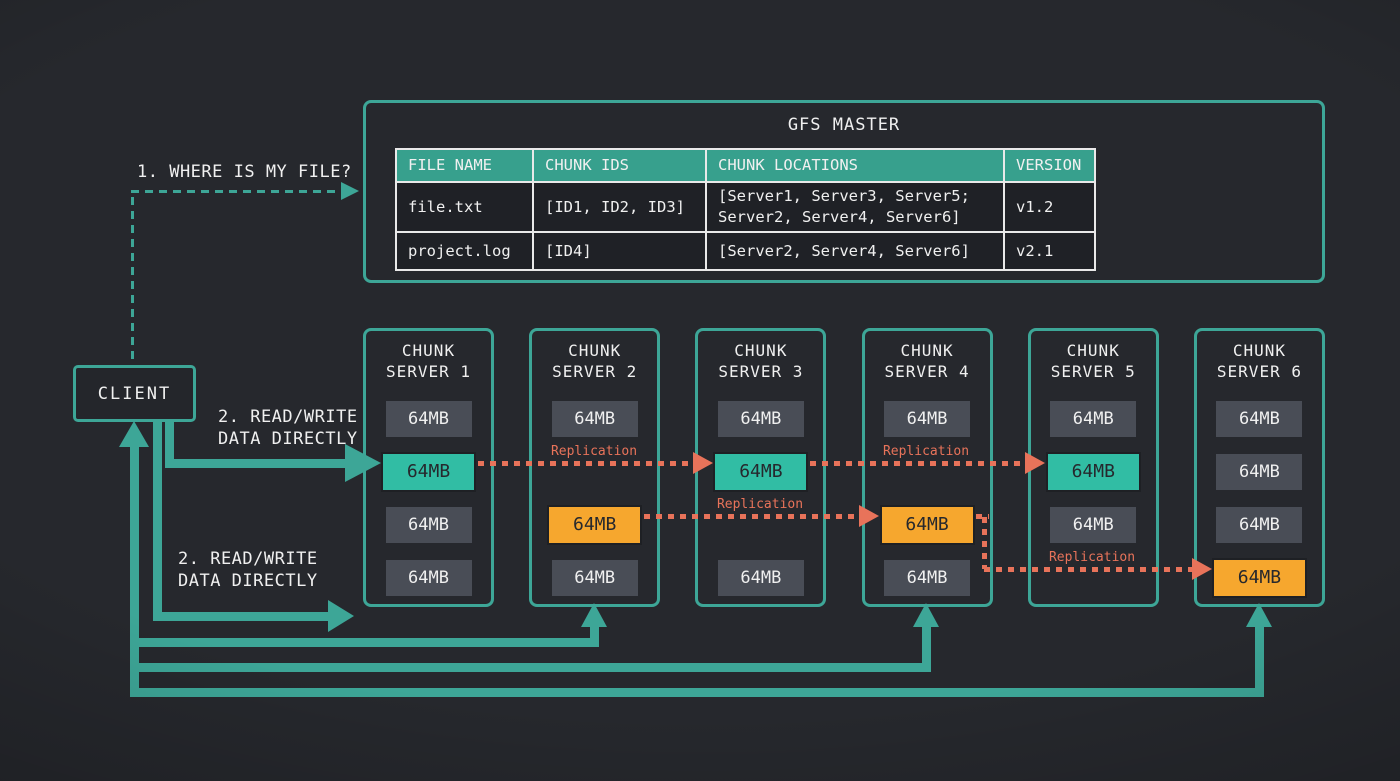  Describe the element at coordinates (585, 463) in the screenshot. I see `replication-line-cs1-cs3` at that location.